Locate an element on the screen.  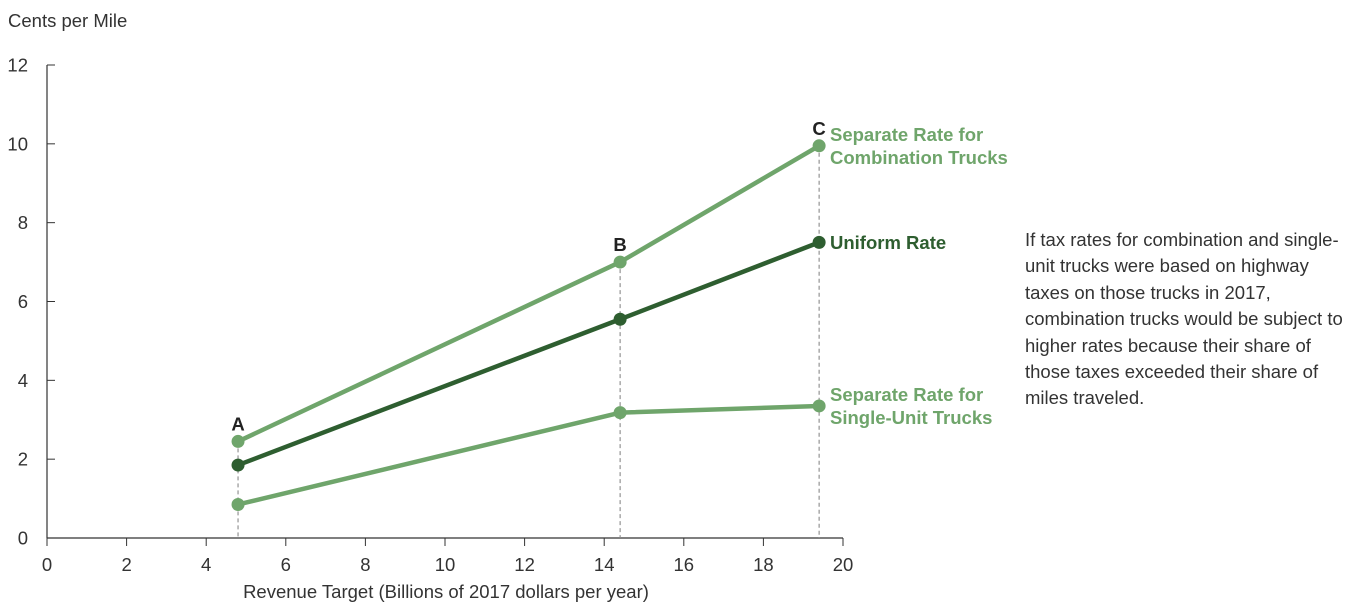
y-tick-label: 0 is located at coordinates (23, 538).